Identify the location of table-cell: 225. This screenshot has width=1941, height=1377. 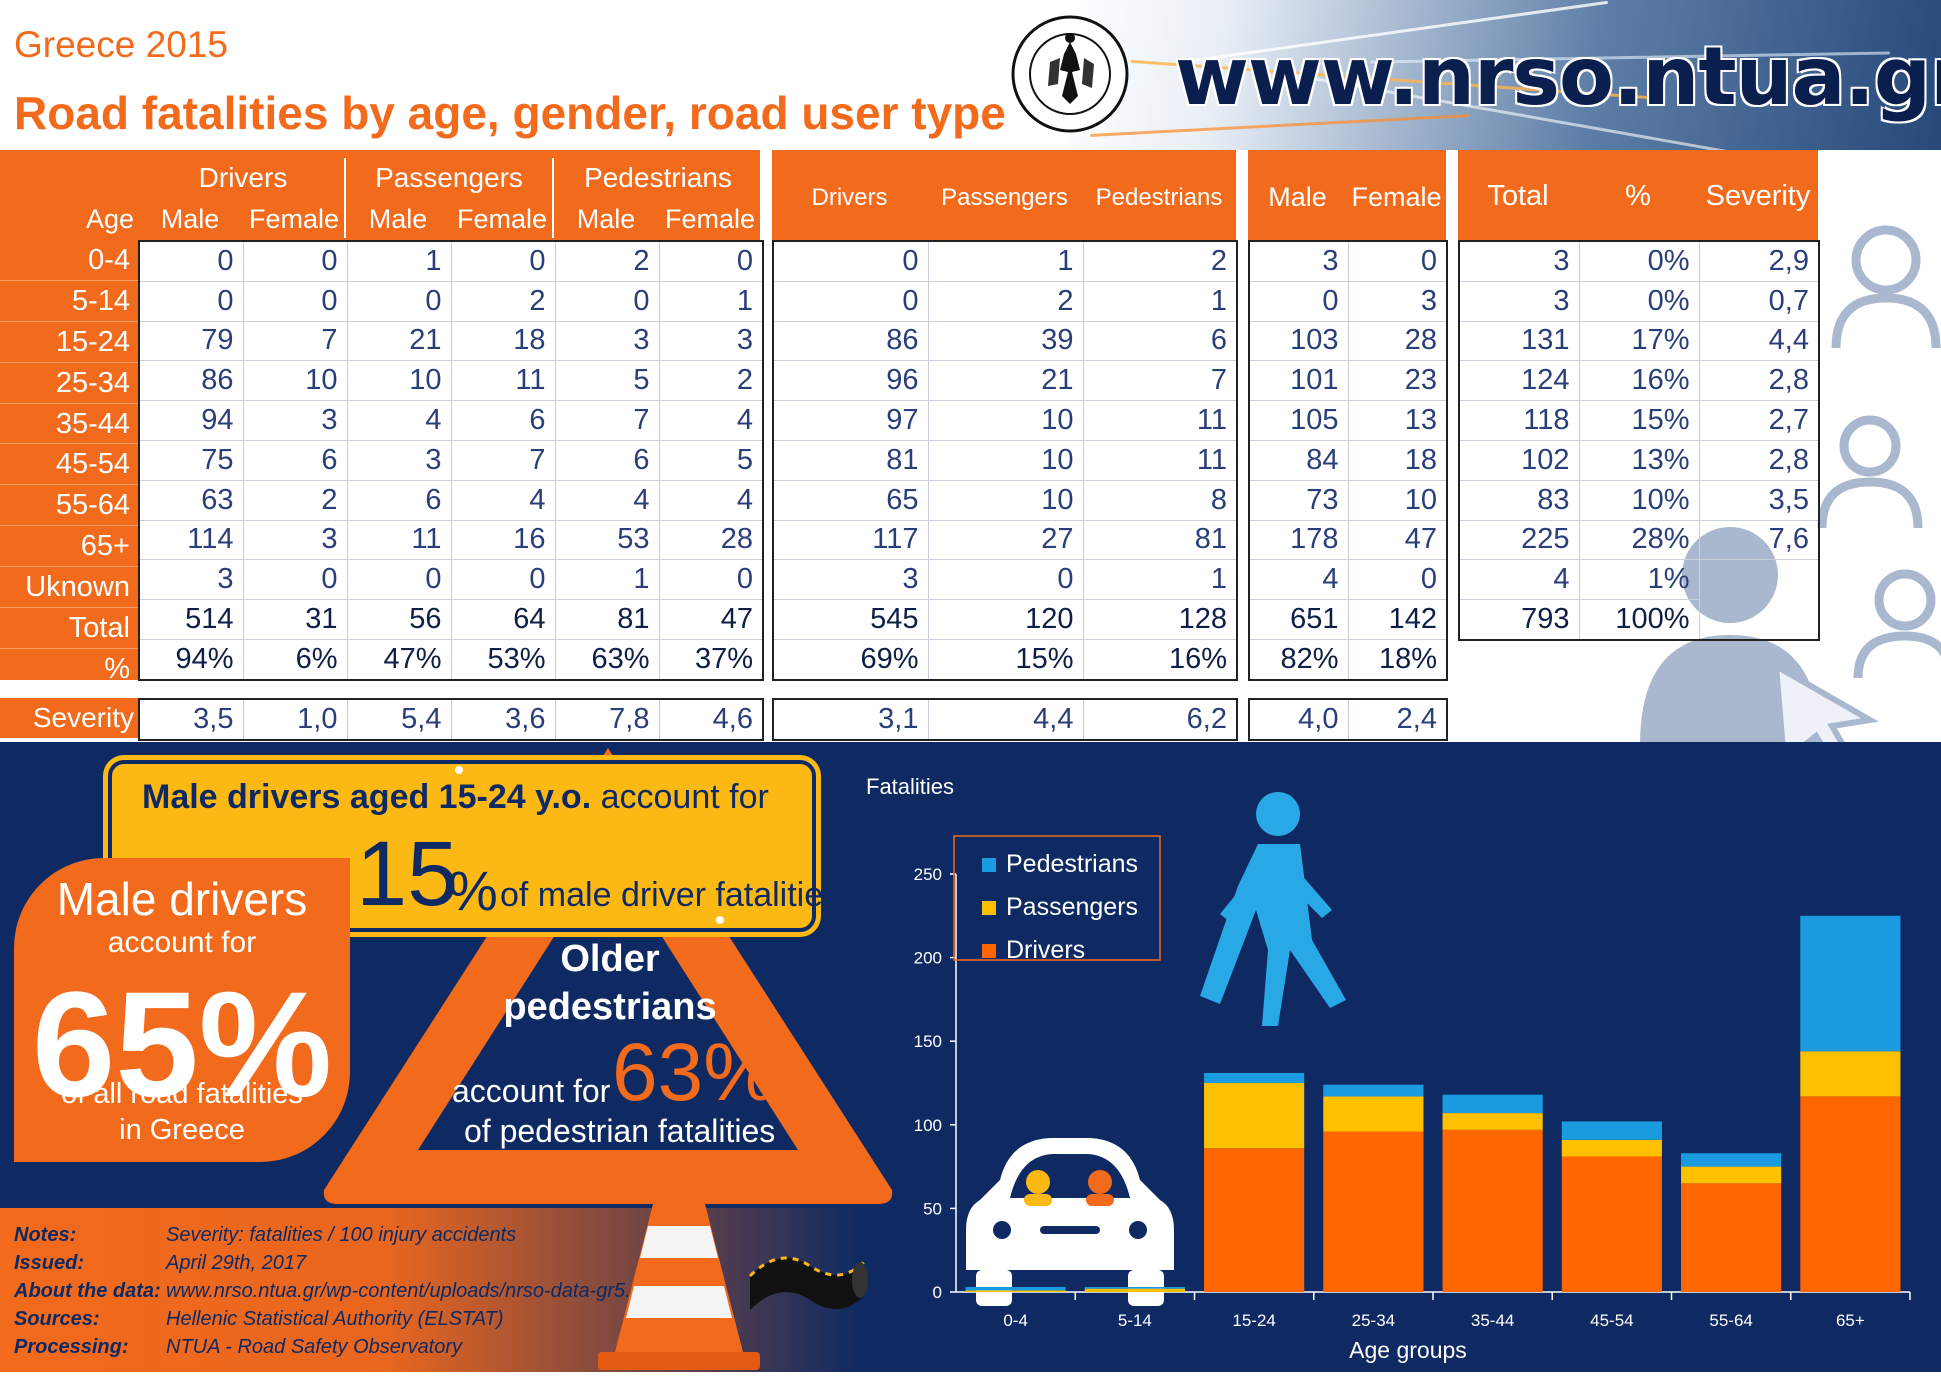
(1519, 540).